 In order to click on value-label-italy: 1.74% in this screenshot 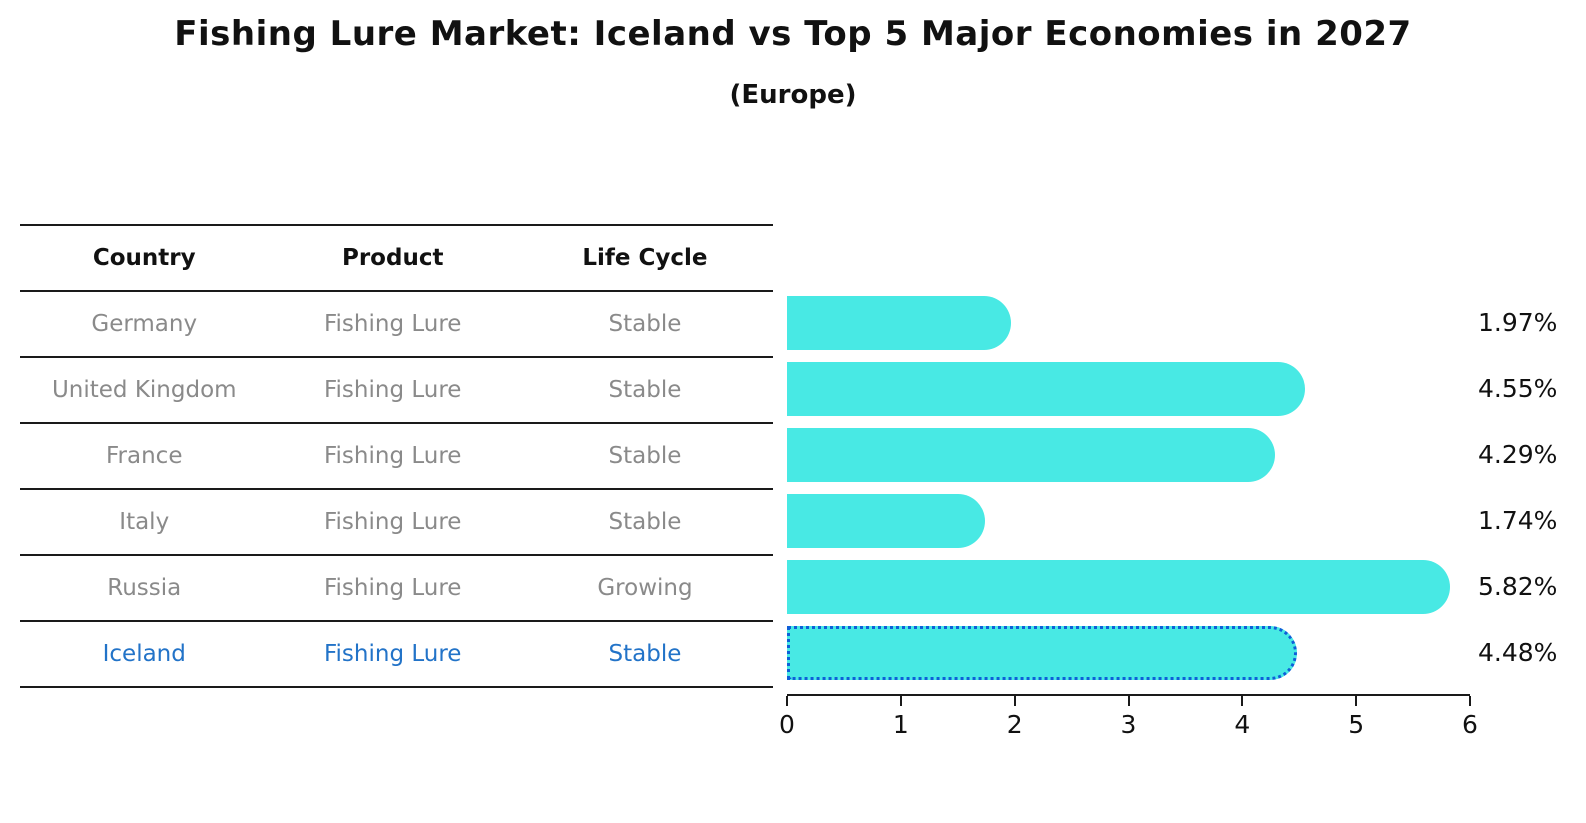, I will do `click(1518, 520)`.